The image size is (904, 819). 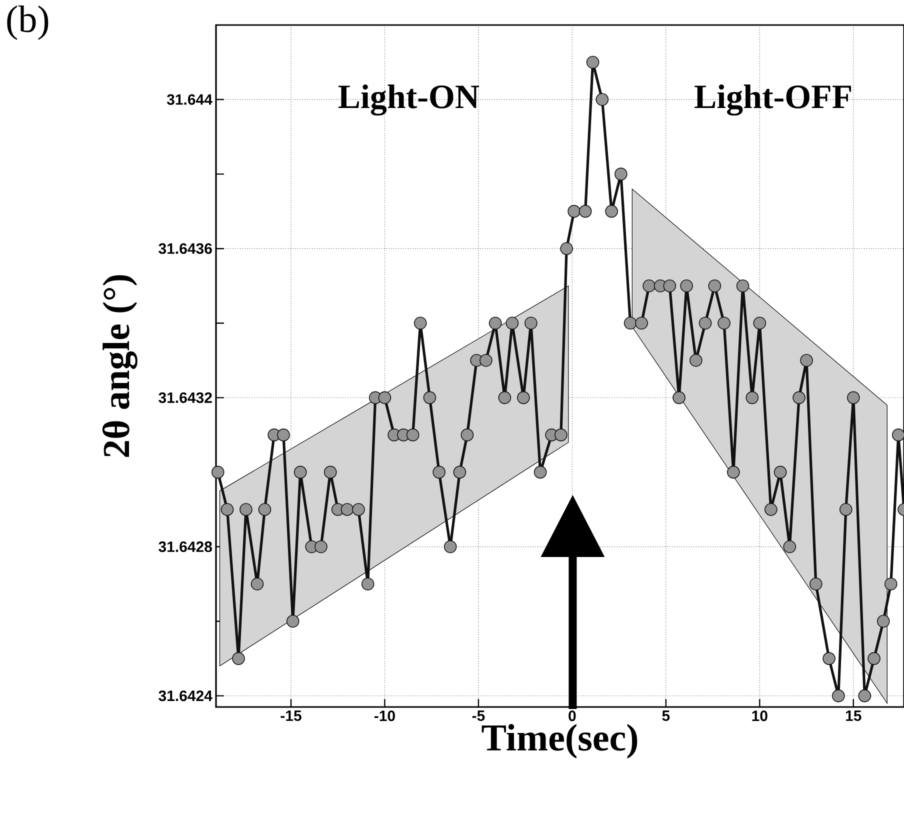 I want to click on x-tick-label: -15, so click(x=291, y=715).